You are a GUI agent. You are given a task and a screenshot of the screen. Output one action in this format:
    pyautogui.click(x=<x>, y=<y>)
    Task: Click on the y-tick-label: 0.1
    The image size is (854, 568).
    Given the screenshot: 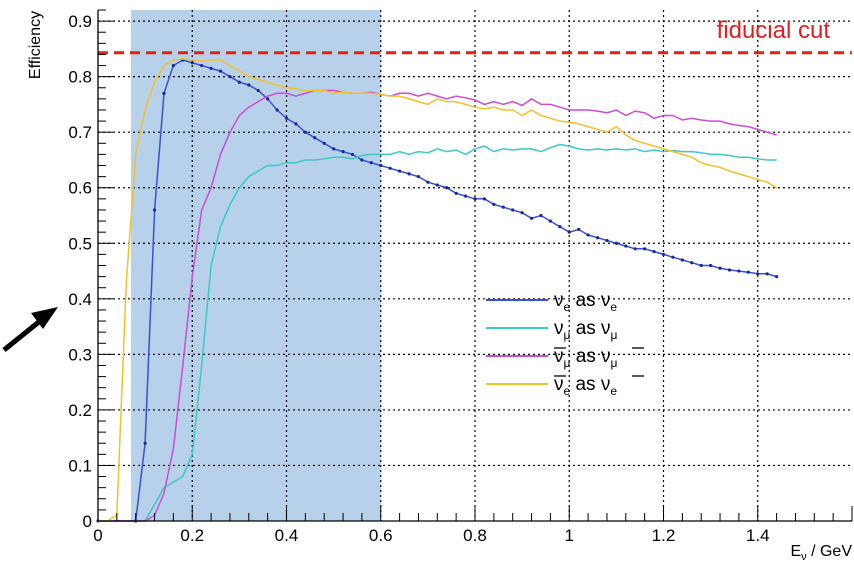 What is the action you would take?
    pyautogui.click(x=80, y=465)
    